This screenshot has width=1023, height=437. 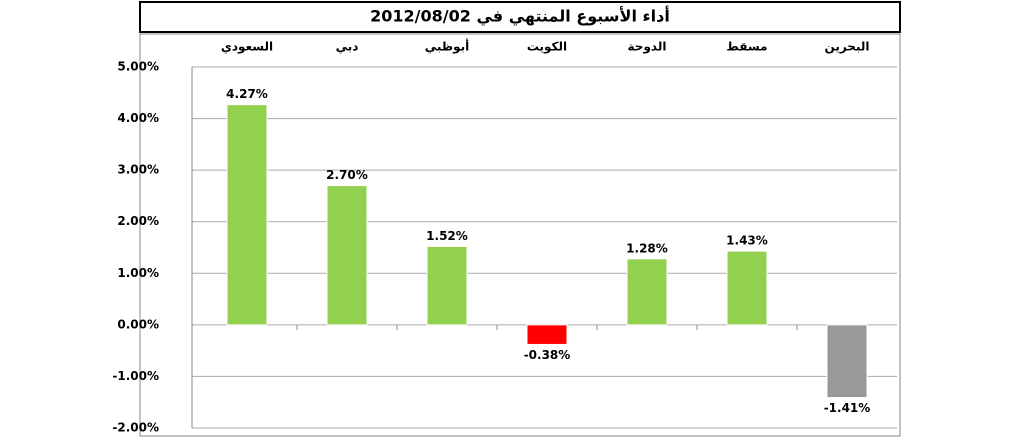 I want to click on y-tick-label: 5.00%, so click(x=138, y=67).